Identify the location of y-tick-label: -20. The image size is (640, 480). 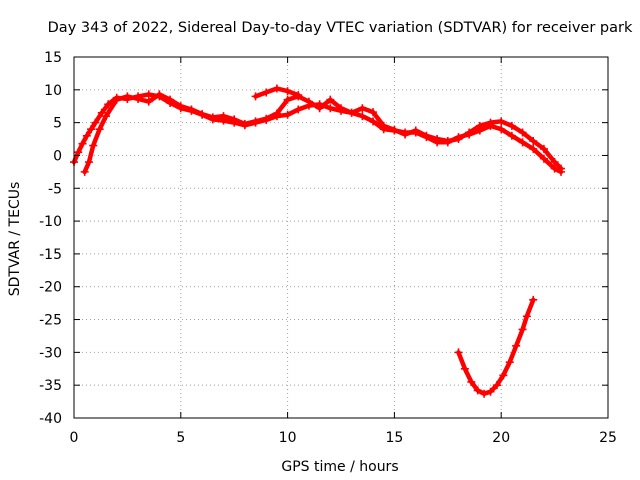
(50, 288).